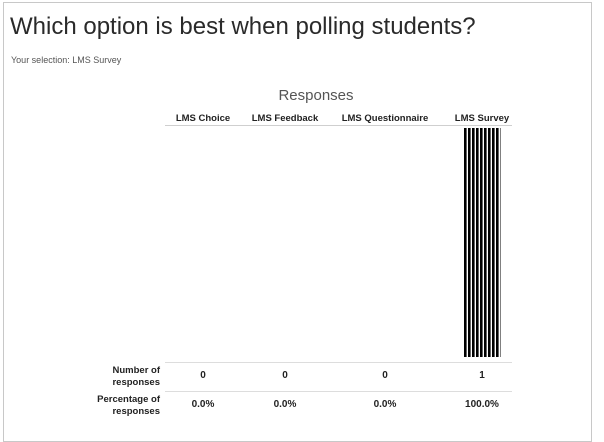 This screenshot has width=604, height=442. I want to click on your-selection-text: Your selection: LMS Survey, so click(66, 60).